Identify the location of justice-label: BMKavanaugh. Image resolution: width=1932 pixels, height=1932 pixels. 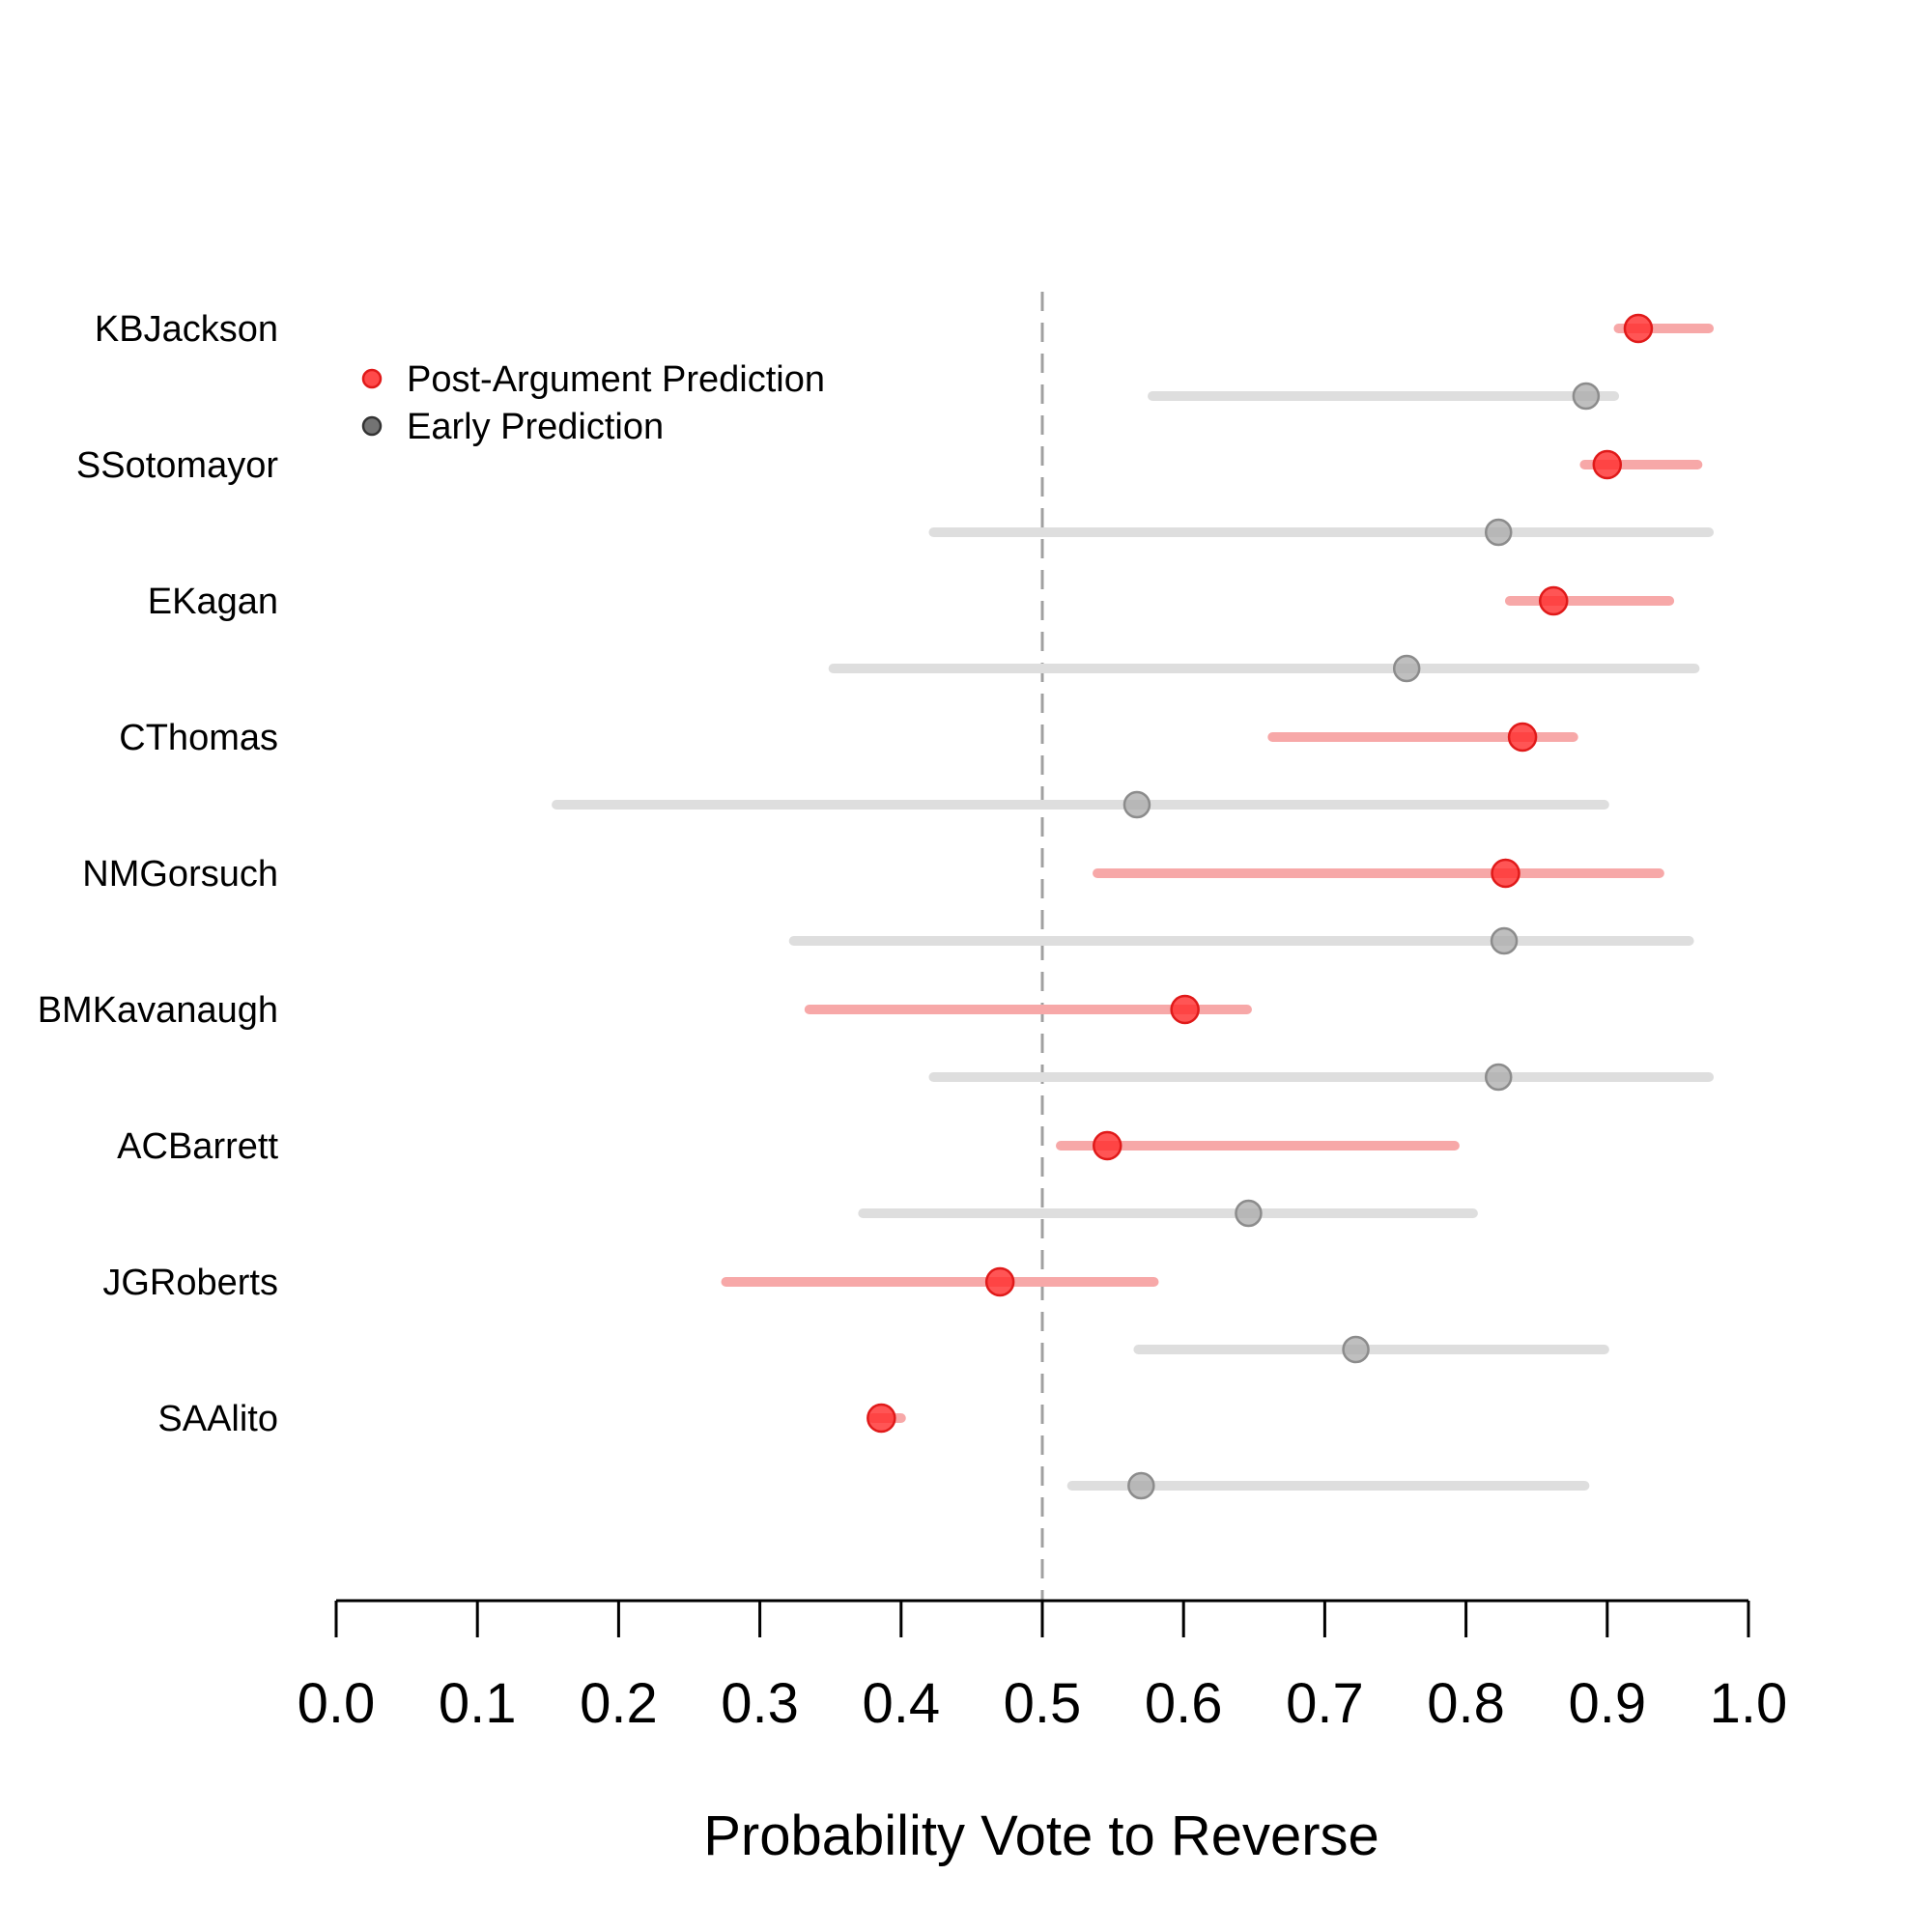
(158, 1011).